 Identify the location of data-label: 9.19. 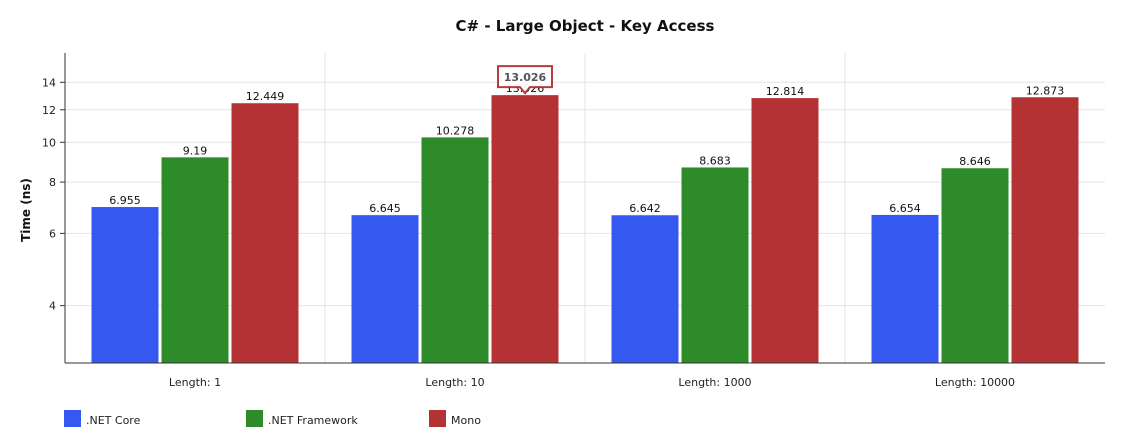
(195, 150).